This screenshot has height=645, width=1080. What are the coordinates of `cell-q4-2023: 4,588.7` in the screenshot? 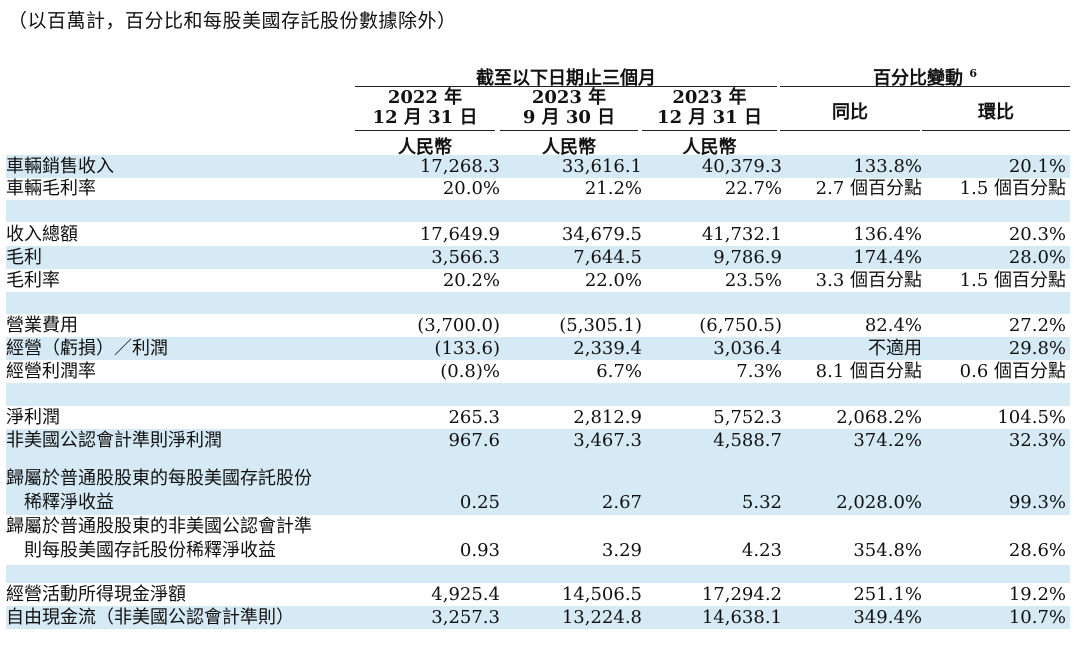 It's located at (747, 440).